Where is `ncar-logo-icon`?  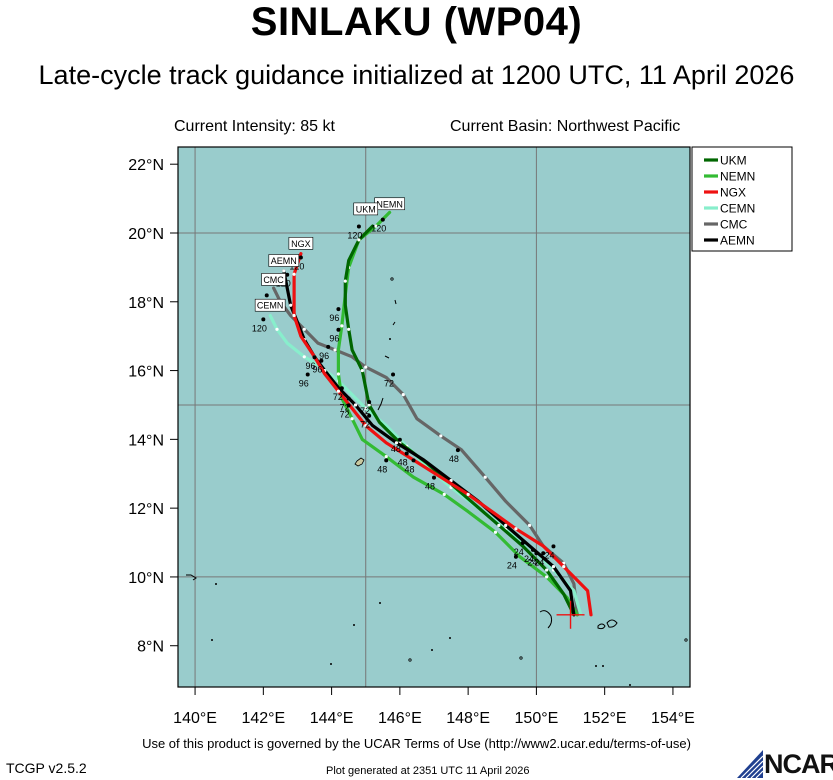 ncar-logo-icon is located at coordinates (750, 764).